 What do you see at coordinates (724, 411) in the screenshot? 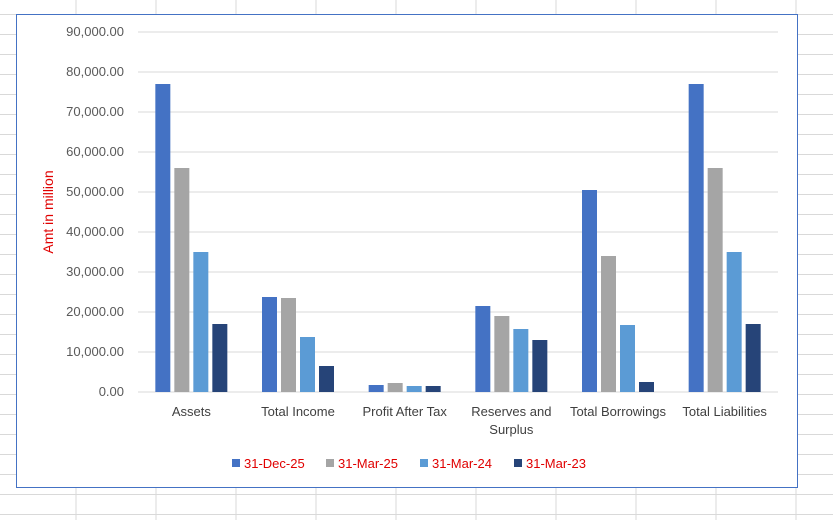
I see `x-tick-label: Total Liabilities` at bounding box center [724, 411].